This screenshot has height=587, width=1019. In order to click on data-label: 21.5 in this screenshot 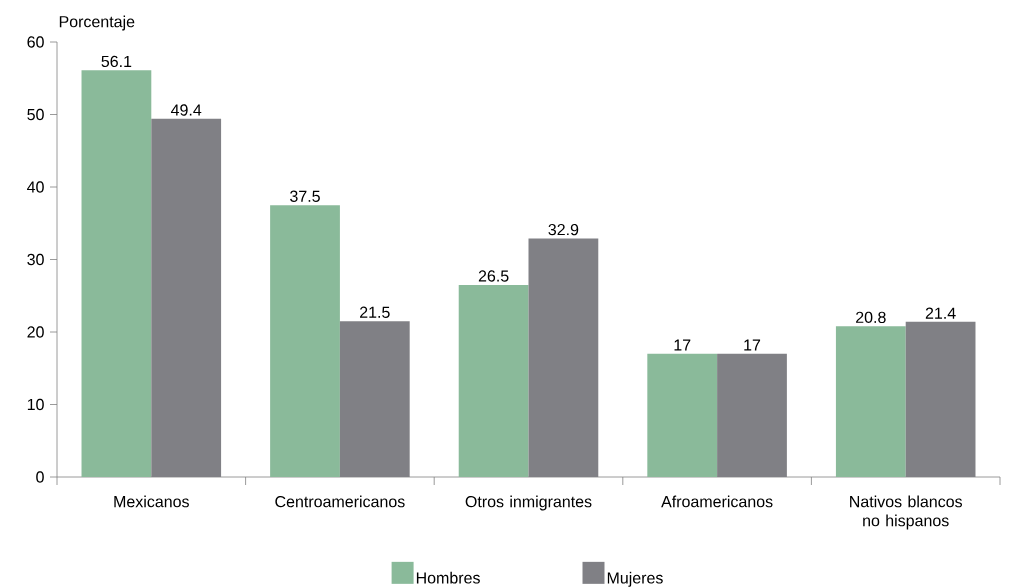, I will do `click(375, 312)`.